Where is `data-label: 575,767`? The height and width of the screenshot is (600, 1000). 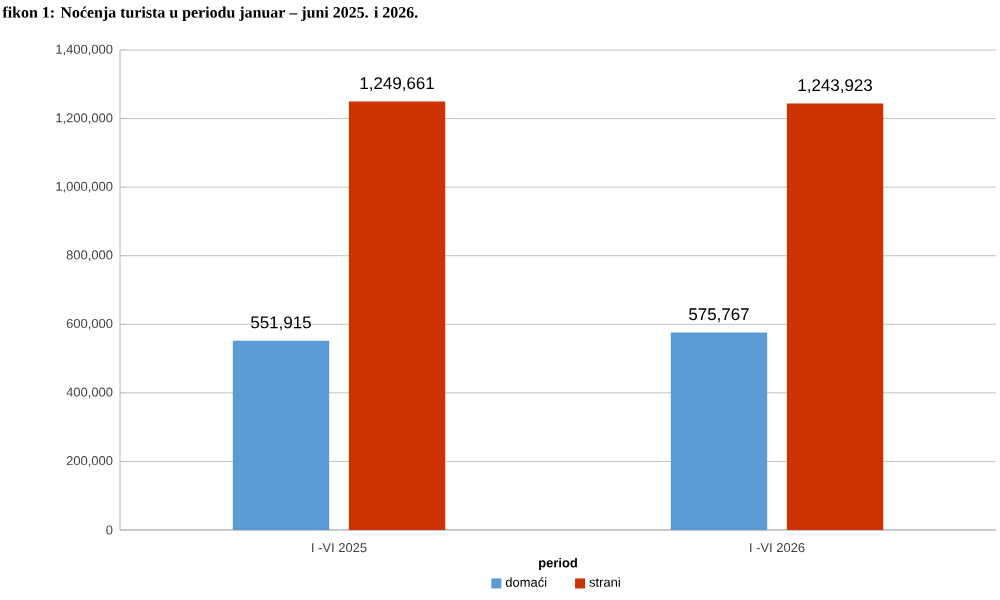 data-label: 575,767 is located at coordinates (719, 315).